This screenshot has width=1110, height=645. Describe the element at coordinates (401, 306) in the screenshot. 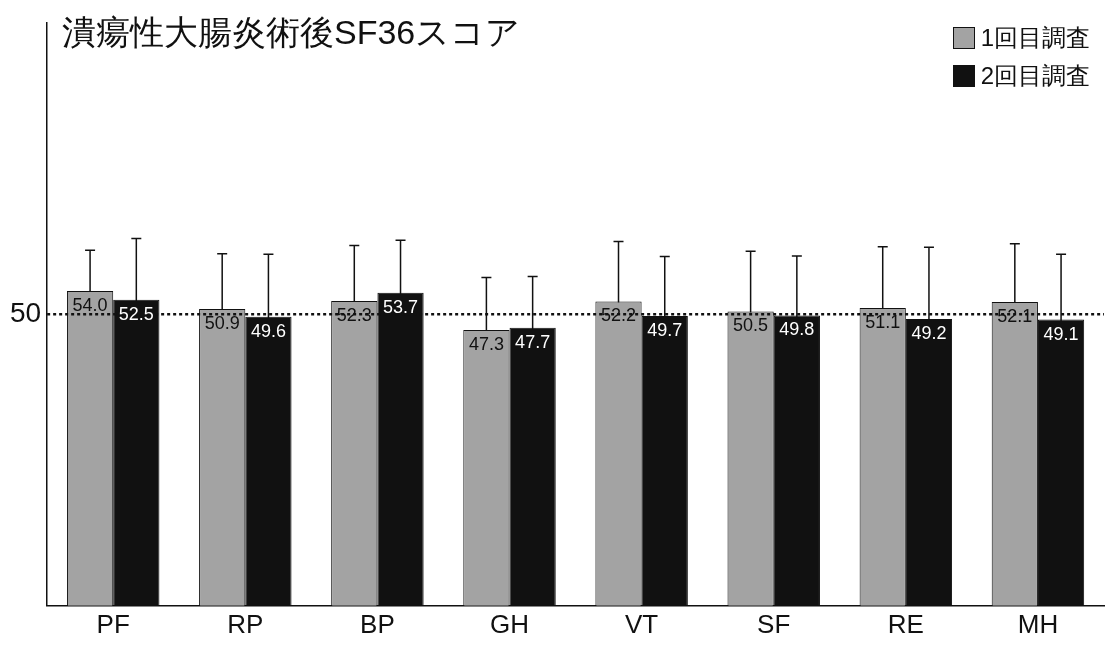

I see `data-label: 53.7` at that location.